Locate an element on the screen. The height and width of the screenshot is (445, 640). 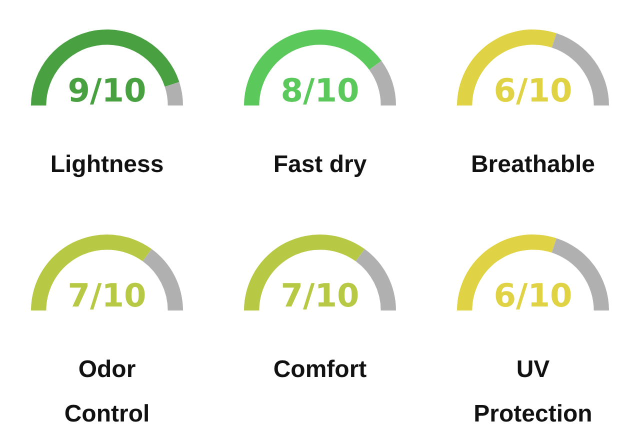
text: Comfort is located at coordinates (320, 370).